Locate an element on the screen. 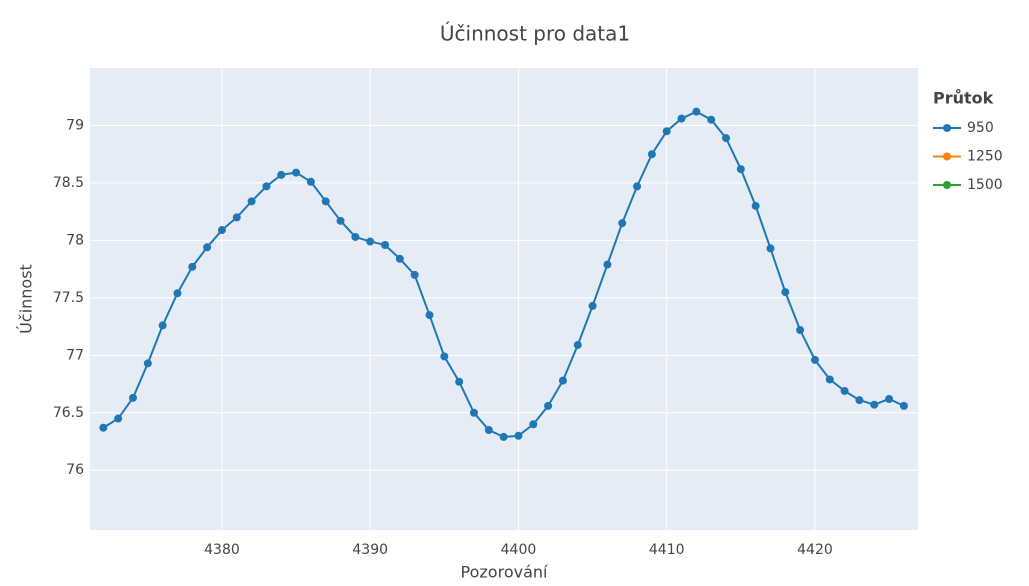 The image size is (1029, 586). x-axis-title: Pozorování is located at coordinates (504, 572).